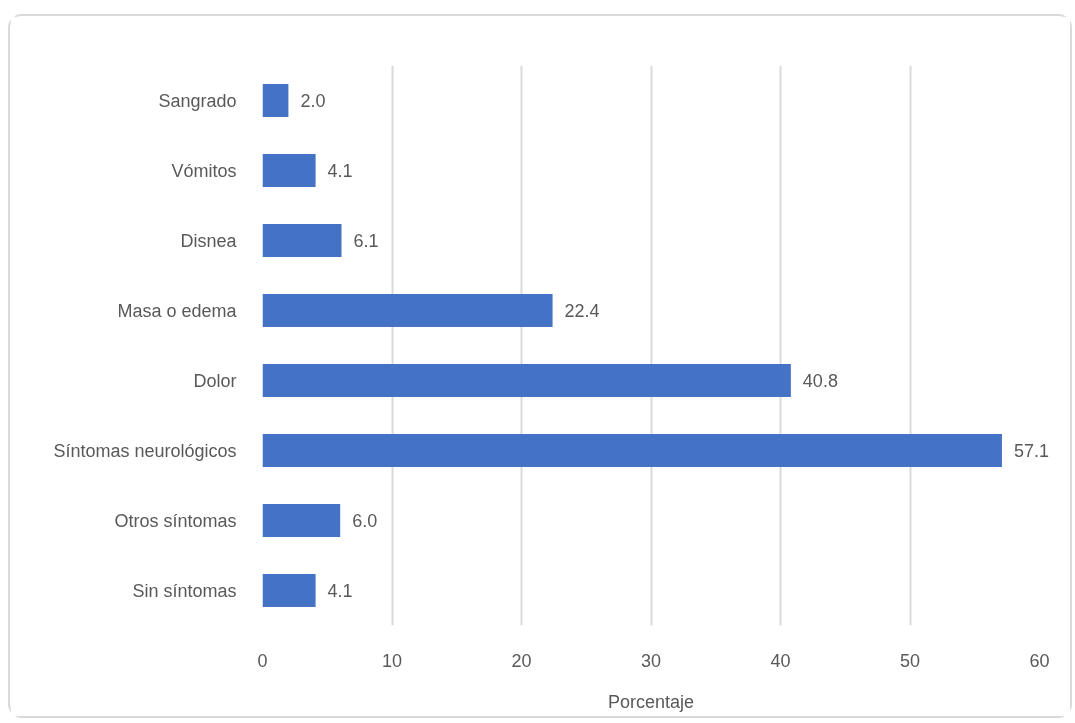 This screenshot has width=1075, height=723. Describe the element at coordinates (209, 240) in the screenshot. I see `y-tick-label: Disnea` at that location.